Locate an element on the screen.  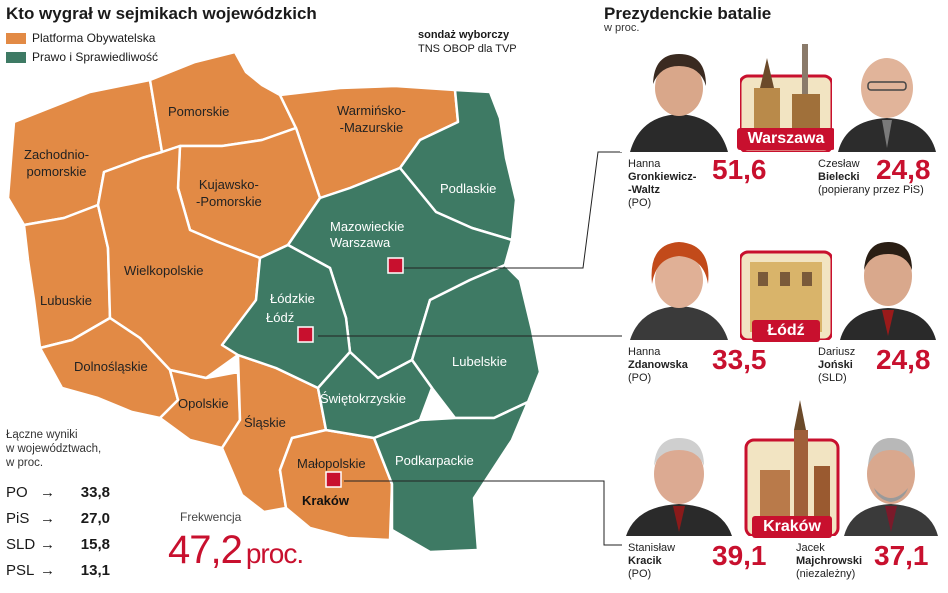
candidate-photo-zdanowska is located at coordinates (679, 284).